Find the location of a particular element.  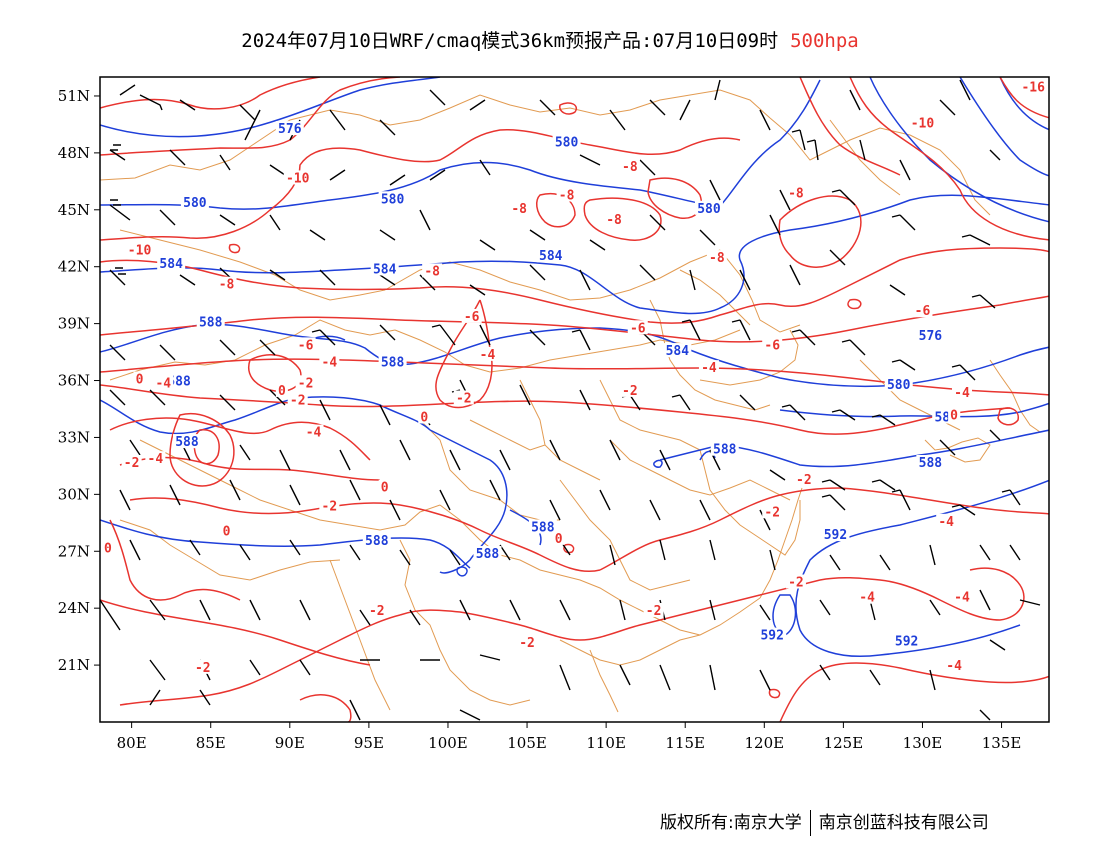

title-text: 2024年07月10日WRF/cmaq模式36km预报产品:07月10日09时 is located at coordinates (510, 41).